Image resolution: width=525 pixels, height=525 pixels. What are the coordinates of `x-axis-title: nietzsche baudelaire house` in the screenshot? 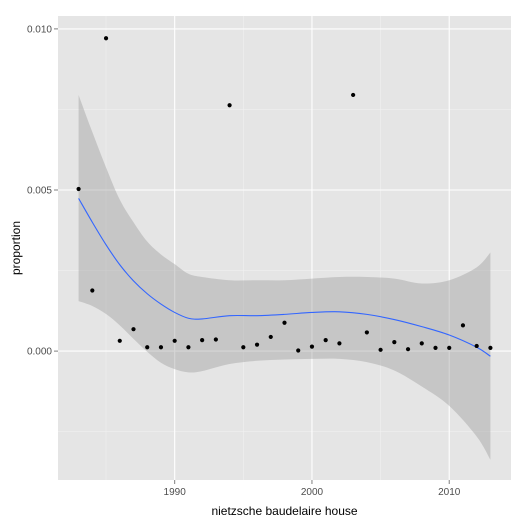 It's located at (284, 511).